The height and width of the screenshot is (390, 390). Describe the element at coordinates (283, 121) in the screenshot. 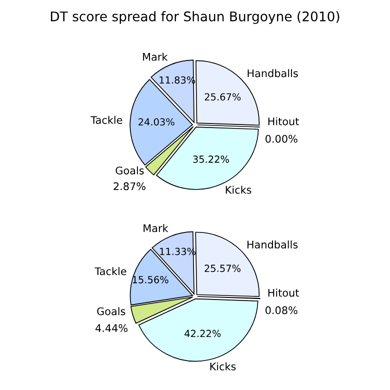

I see `category-label: Hitout` at that location.